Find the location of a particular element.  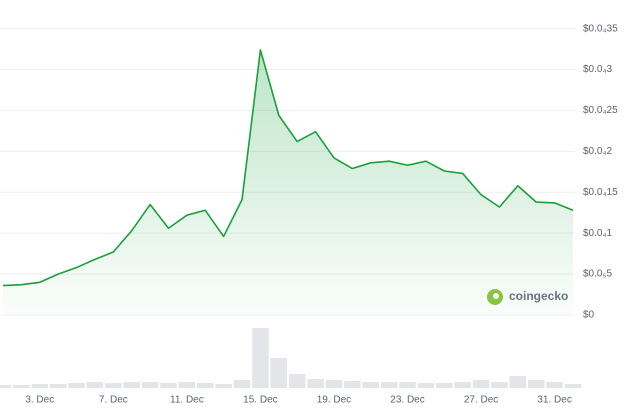

x-tick-label: 27. Dec is located at coordinates (481, 400).